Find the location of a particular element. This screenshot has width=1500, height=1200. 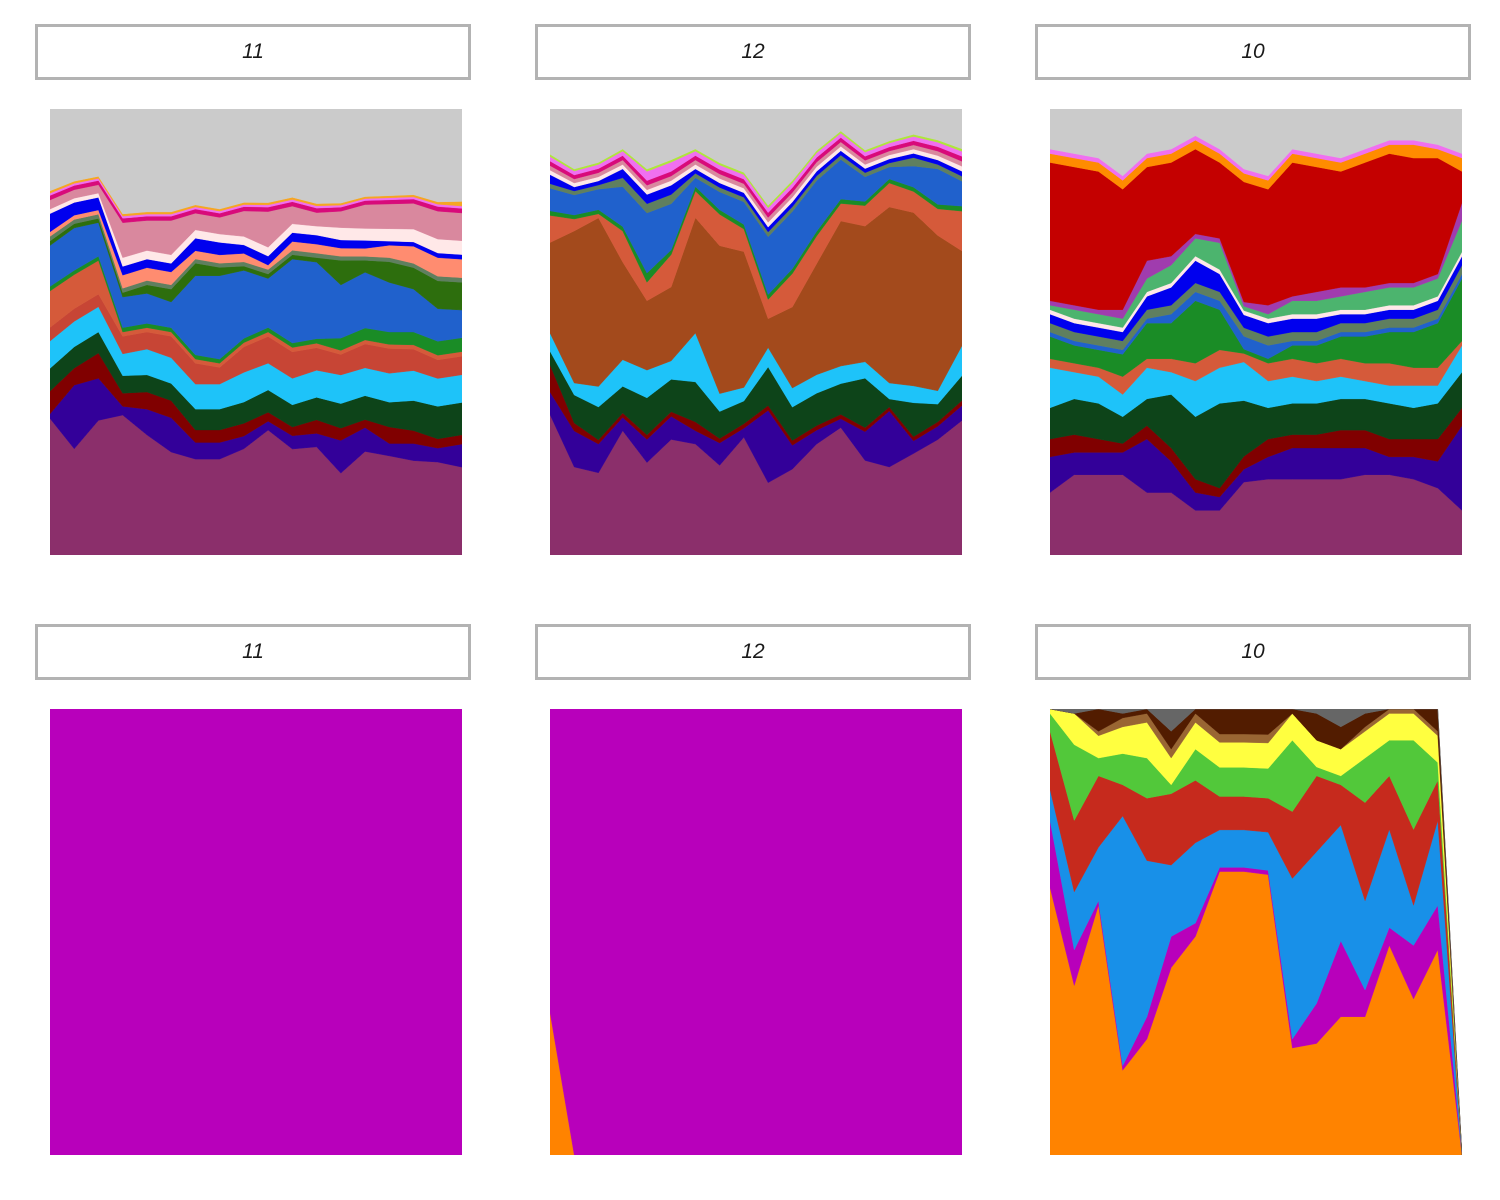

facet-header-row1-col1: 11 is located at coordinates (253, 52).